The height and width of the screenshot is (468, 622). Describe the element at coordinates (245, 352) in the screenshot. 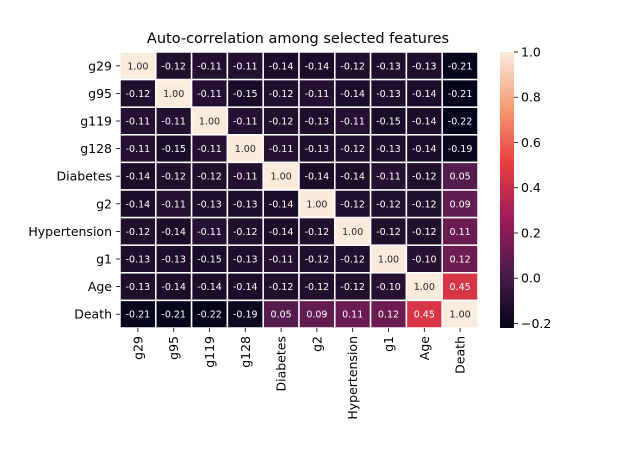

I see `column-label: g128` at that location.